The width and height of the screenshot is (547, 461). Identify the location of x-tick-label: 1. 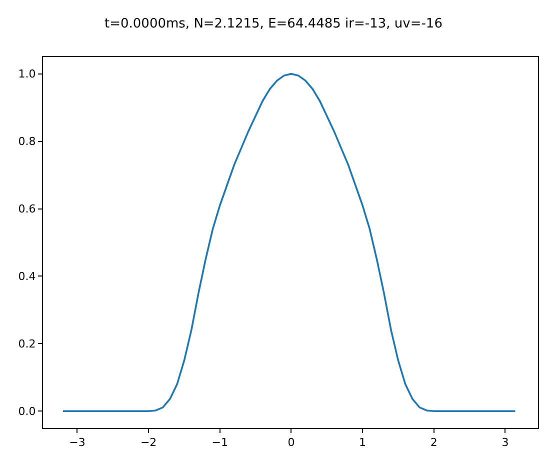
(362, 443).